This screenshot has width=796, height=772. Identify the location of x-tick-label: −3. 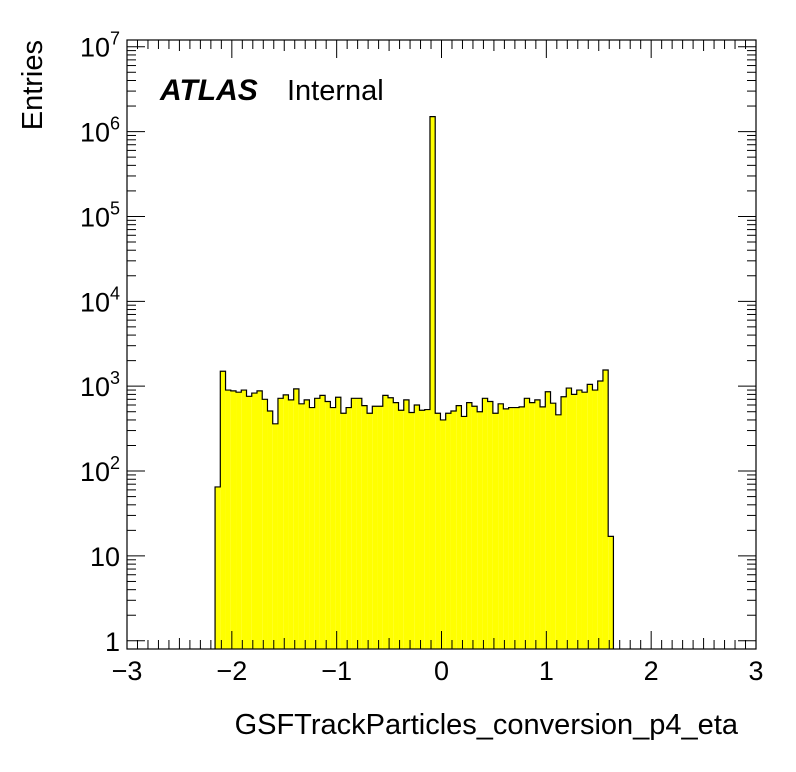
(127, 671).